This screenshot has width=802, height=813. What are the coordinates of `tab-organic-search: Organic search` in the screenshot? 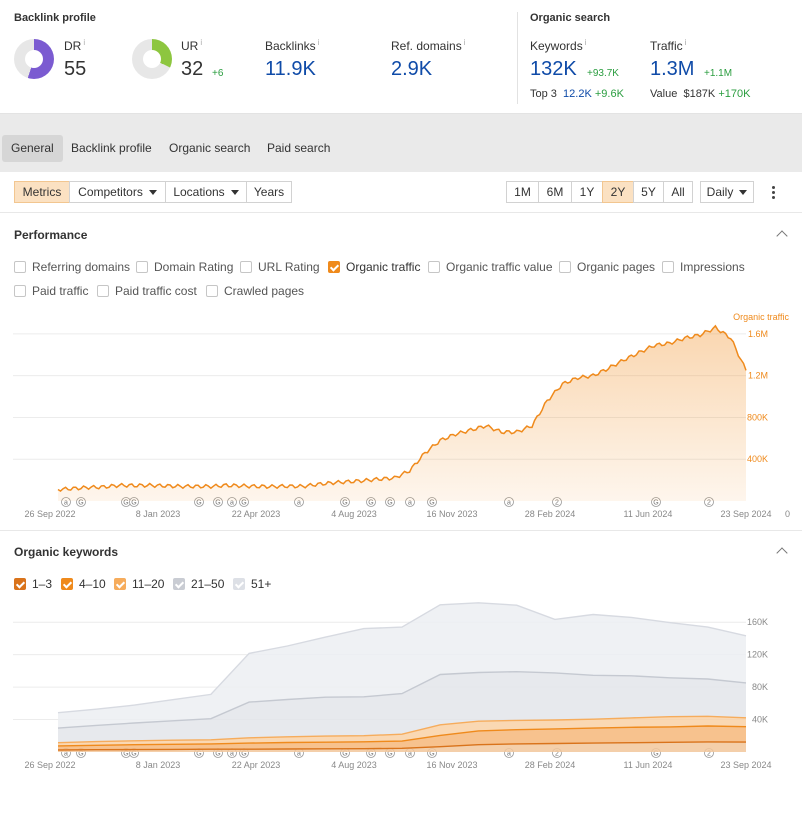 It's located at (210, 148).